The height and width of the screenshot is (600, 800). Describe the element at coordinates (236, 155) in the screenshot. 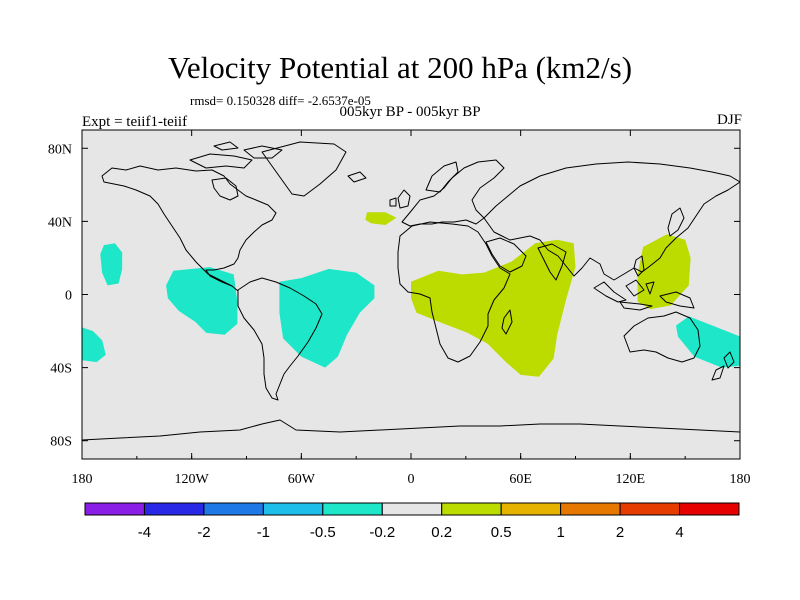

I see `coastline-arctic-islands` at that location.